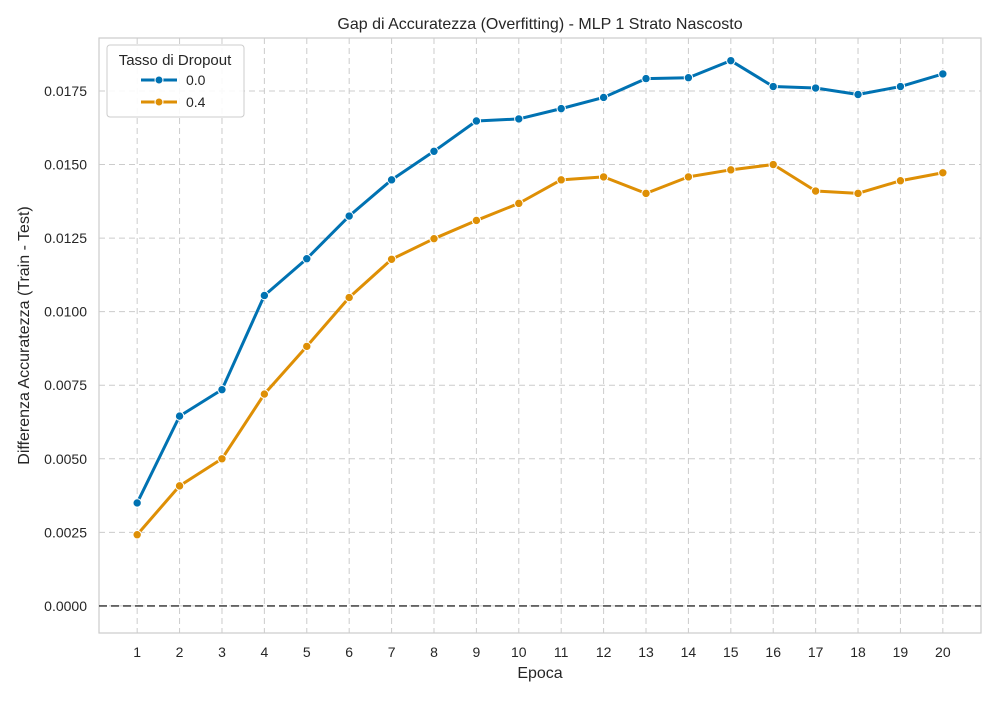  What do you see at coordinates (222, 652) in the screenshot?
I see `x-tick-label: 3` at bounding box center [222, 652].